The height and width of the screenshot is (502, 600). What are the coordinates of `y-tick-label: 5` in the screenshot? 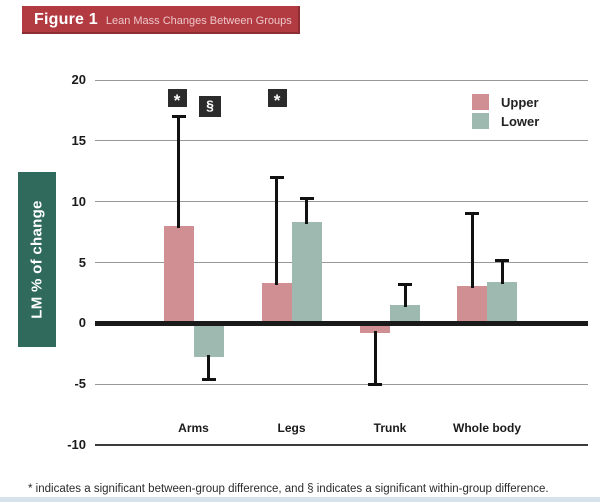 It's located at (82, 262).